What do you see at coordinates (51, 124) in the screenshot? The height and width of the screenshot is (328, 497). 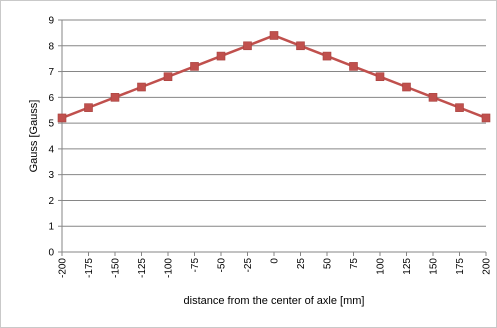 I see `y-tick-label: 5` at bounding box center [51, 124].